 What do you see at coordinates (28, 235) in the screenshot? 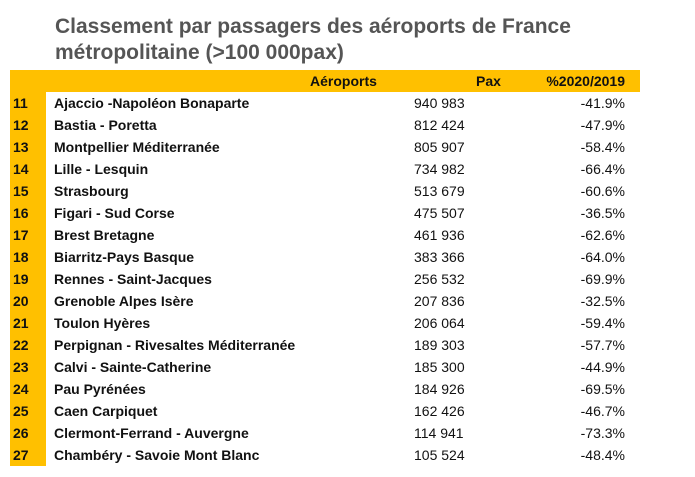
I see `rank: 17` at bounding box center [28, 235].